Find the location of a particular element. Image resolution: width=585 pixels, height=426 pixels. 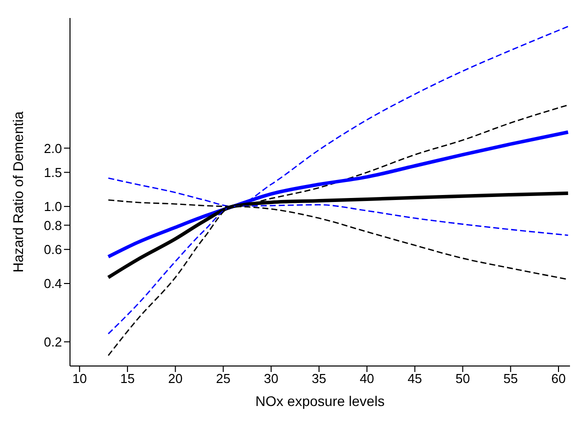

x-tick-label: 60 is located at coordinates (558, 378).